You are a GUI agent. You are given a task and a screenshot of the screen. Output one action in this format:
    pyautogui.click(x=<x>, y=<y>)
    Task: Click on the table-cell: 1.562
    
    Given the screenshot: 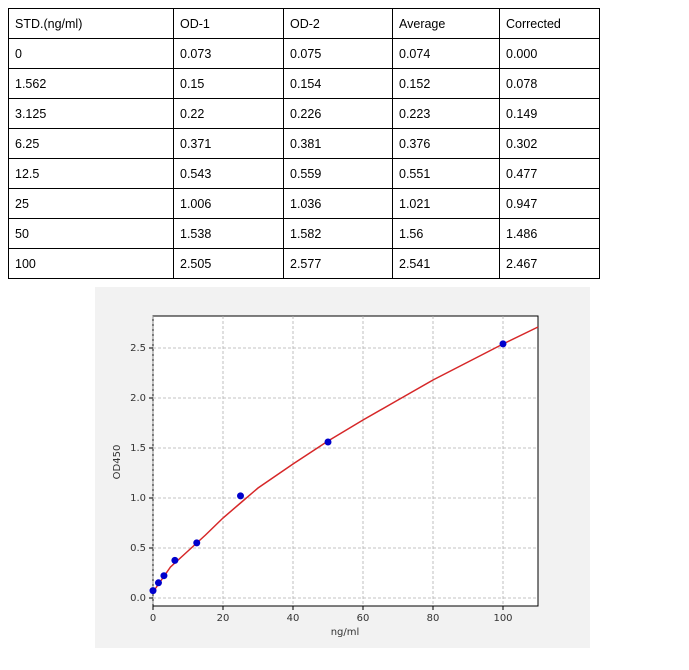 What is the action you would take?
    pyautogui.click(x=91, y=83)
    